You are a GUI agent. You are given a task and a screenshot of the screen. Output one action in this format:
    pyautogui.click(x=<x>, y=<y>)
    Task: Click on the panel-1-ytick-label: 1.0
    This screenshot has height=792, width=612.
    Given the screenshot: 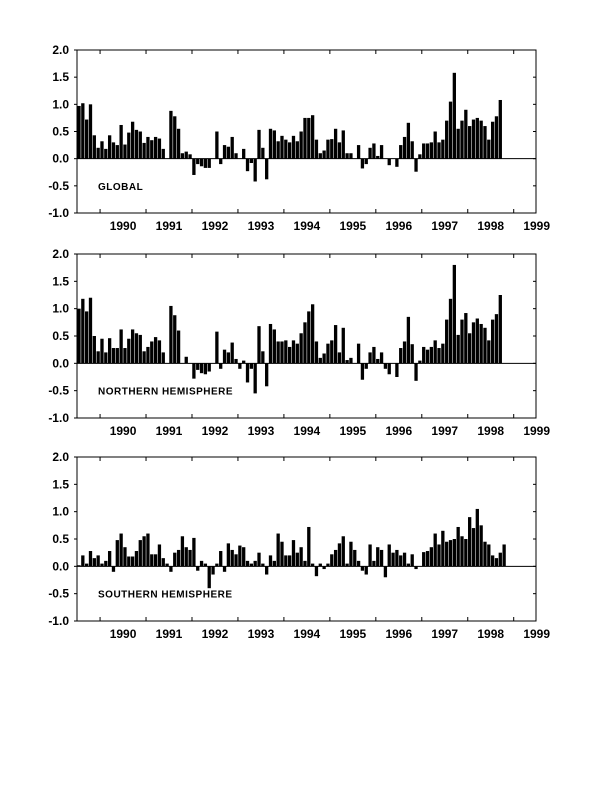 What is the action you would take?
    pyautogui.click(x=60, y=104)
    